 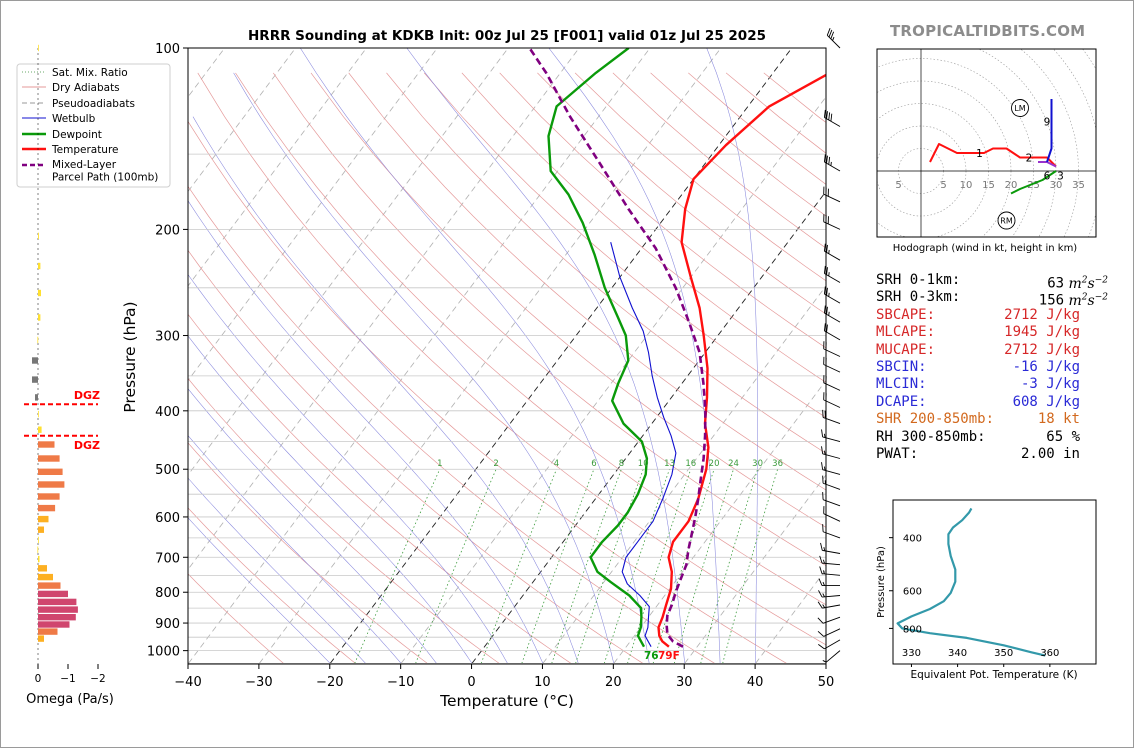 I want to click on index-value-number: 2712 J/kg, so click(x=1042, y=314).